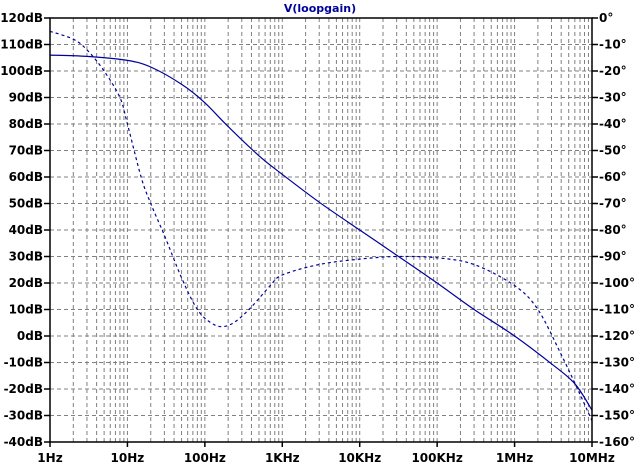 The image size is (640, 472). What do you see at coordinates (617, 283) in the screenshot?
I see `y-right-tick-label: -100°` at bounding box center [617, 283].